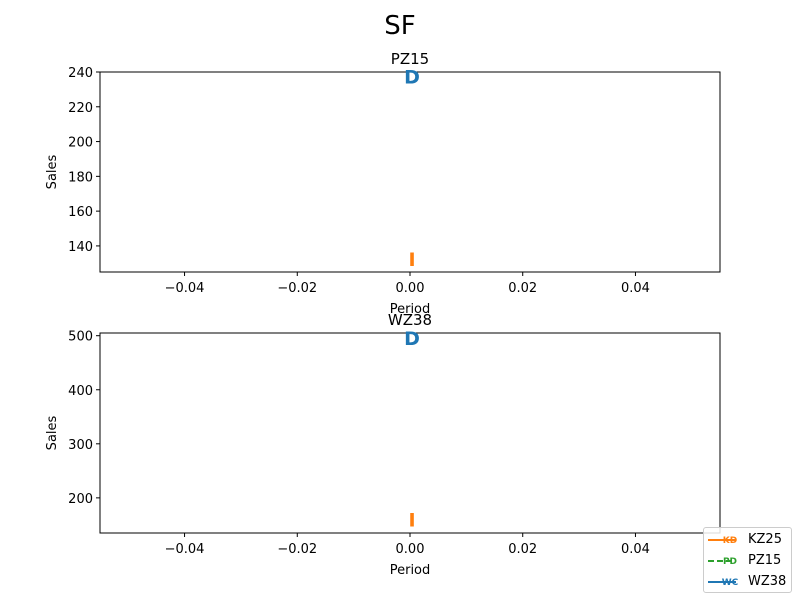 Image resolution: width=800 pixels, height=600 pixels. What do you see at coordinates (730, 541) in the screenshot?
I see `legend-marker: KD` at bounding box center [730, 541].